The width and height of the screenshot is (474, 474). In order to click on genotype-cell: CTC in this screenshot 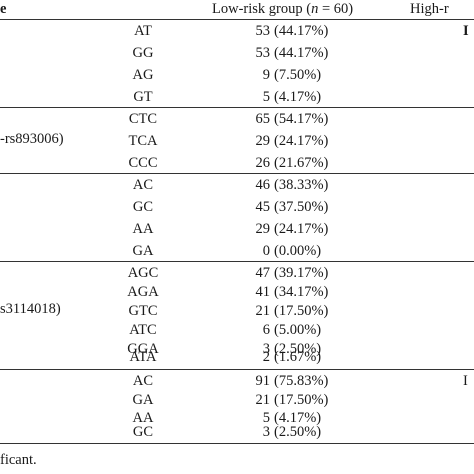, I will do `click(143, 119)`.